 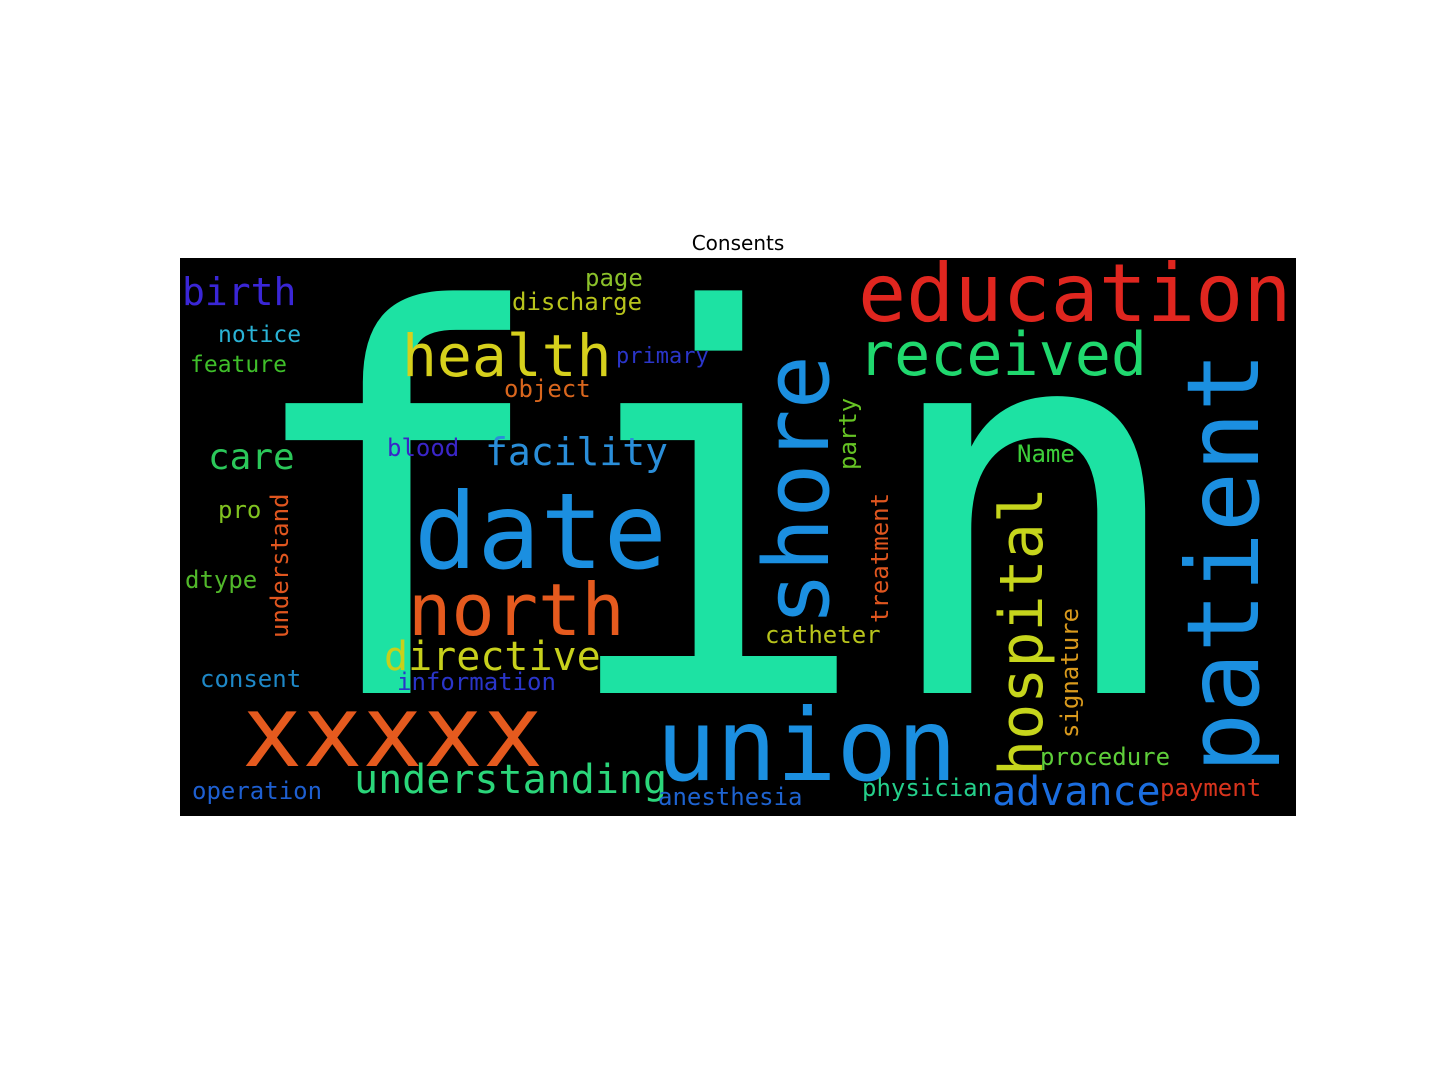 I want to click on word-union: union, so click(x=806, y=745).